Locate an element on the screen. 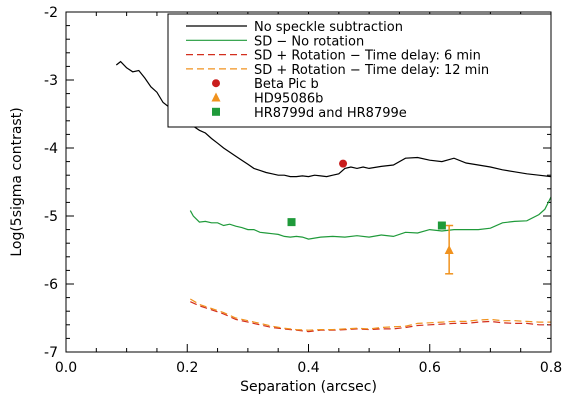 This screenshot has width=577, height=403. series-line-sd-rot-12min is located at coordinates (370, 314).